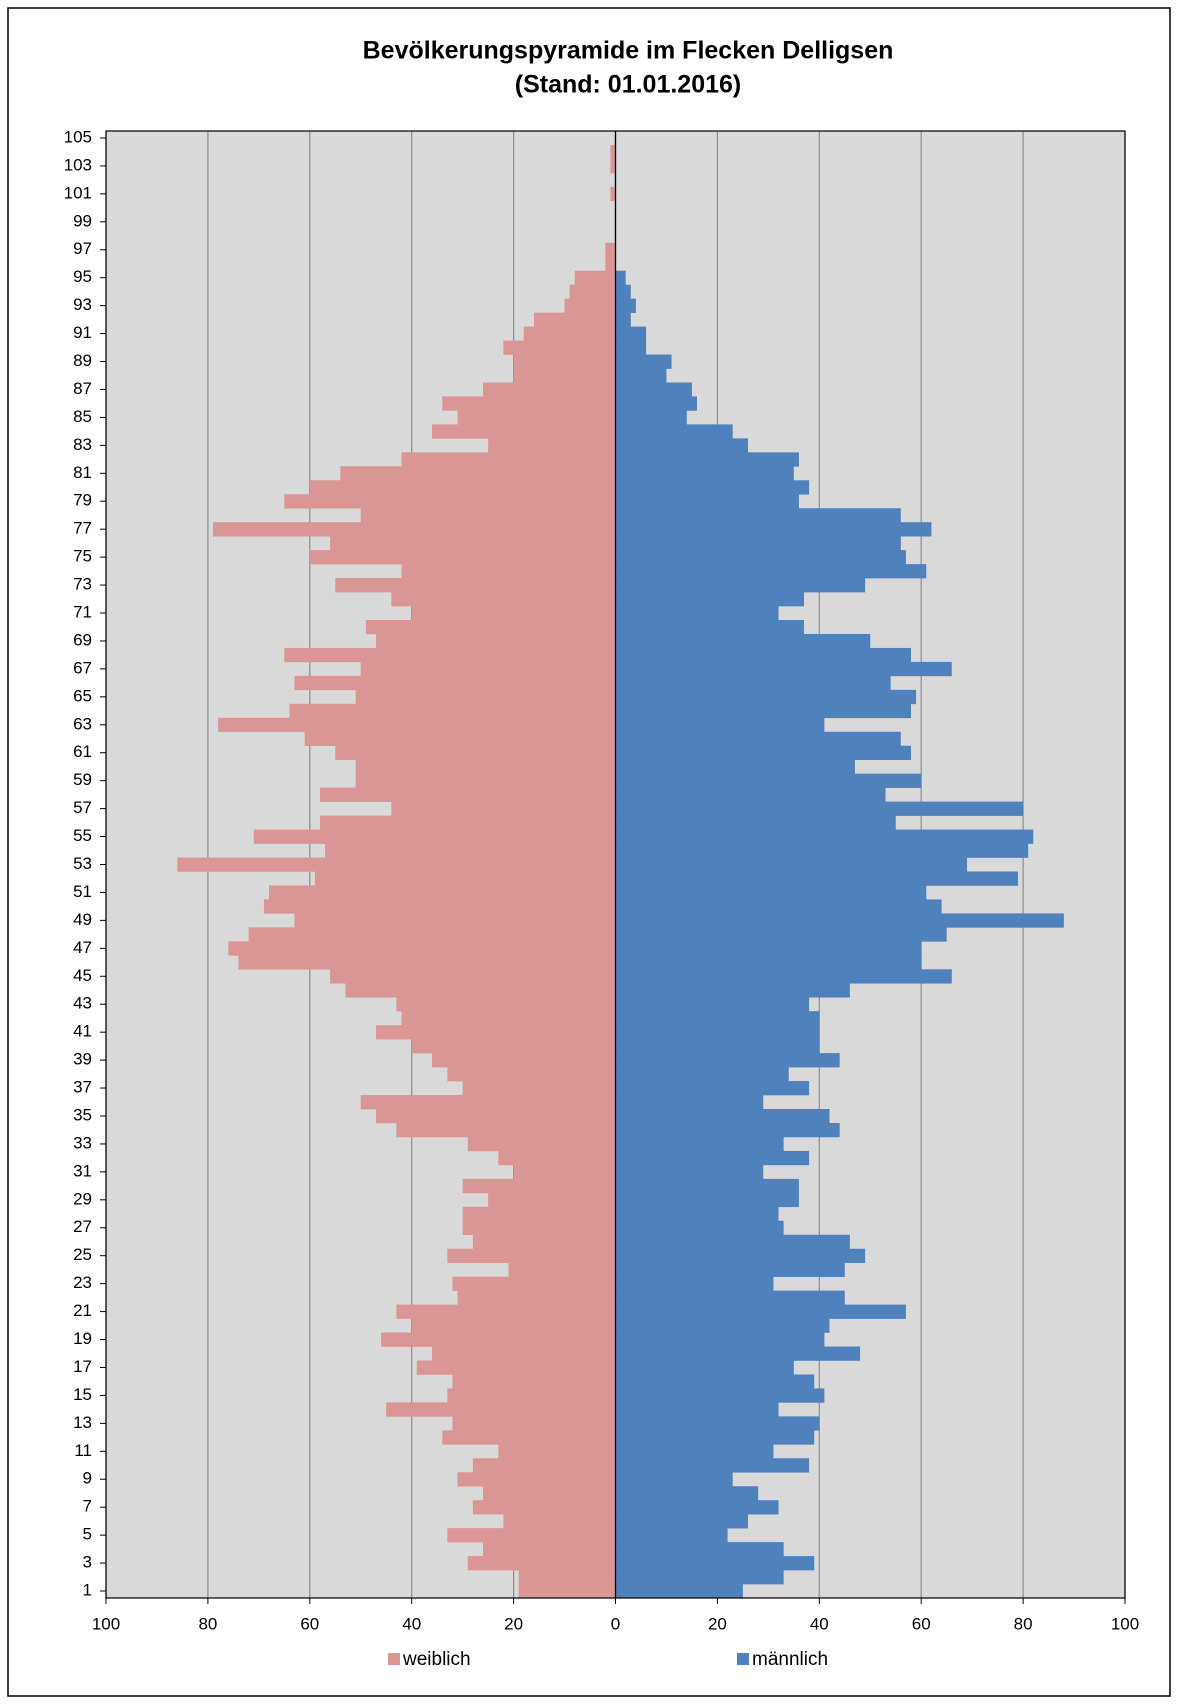  Describe the element at coordinates (82, 1114) in the screenshot. I see `y-tick-label: 35` at that location.